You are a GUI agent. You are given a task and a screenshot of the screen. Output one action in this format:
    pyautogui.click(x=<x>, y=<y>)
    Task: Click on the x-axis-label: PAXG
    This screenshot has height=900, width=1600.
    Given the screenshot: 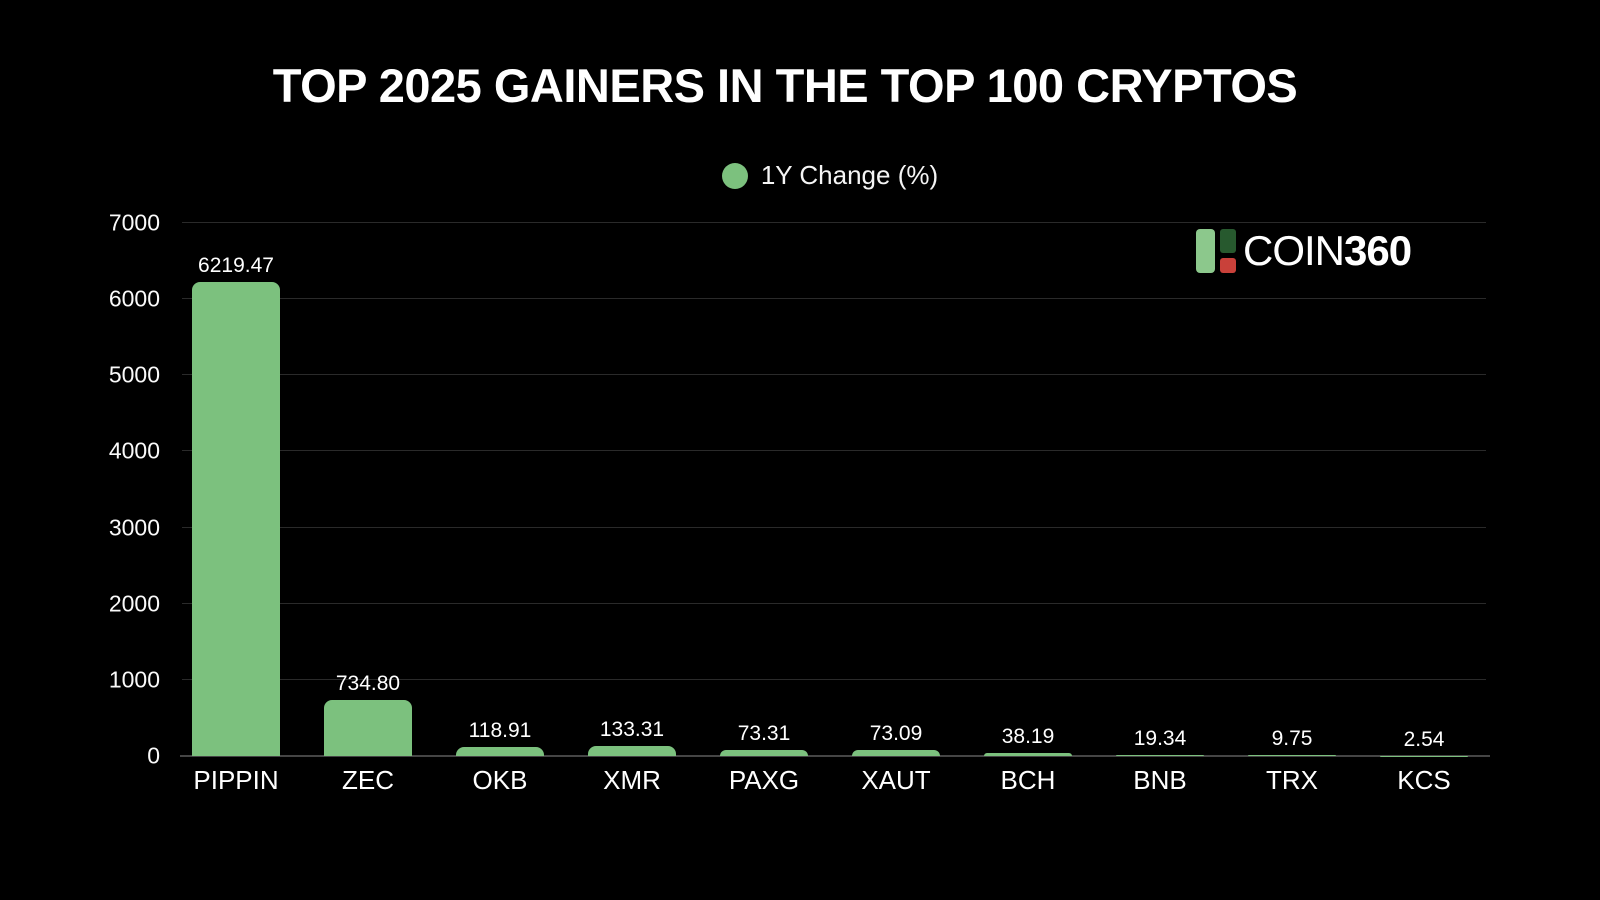 What is the action you would take?
    pyautogui.click(x=764, y=780)
    